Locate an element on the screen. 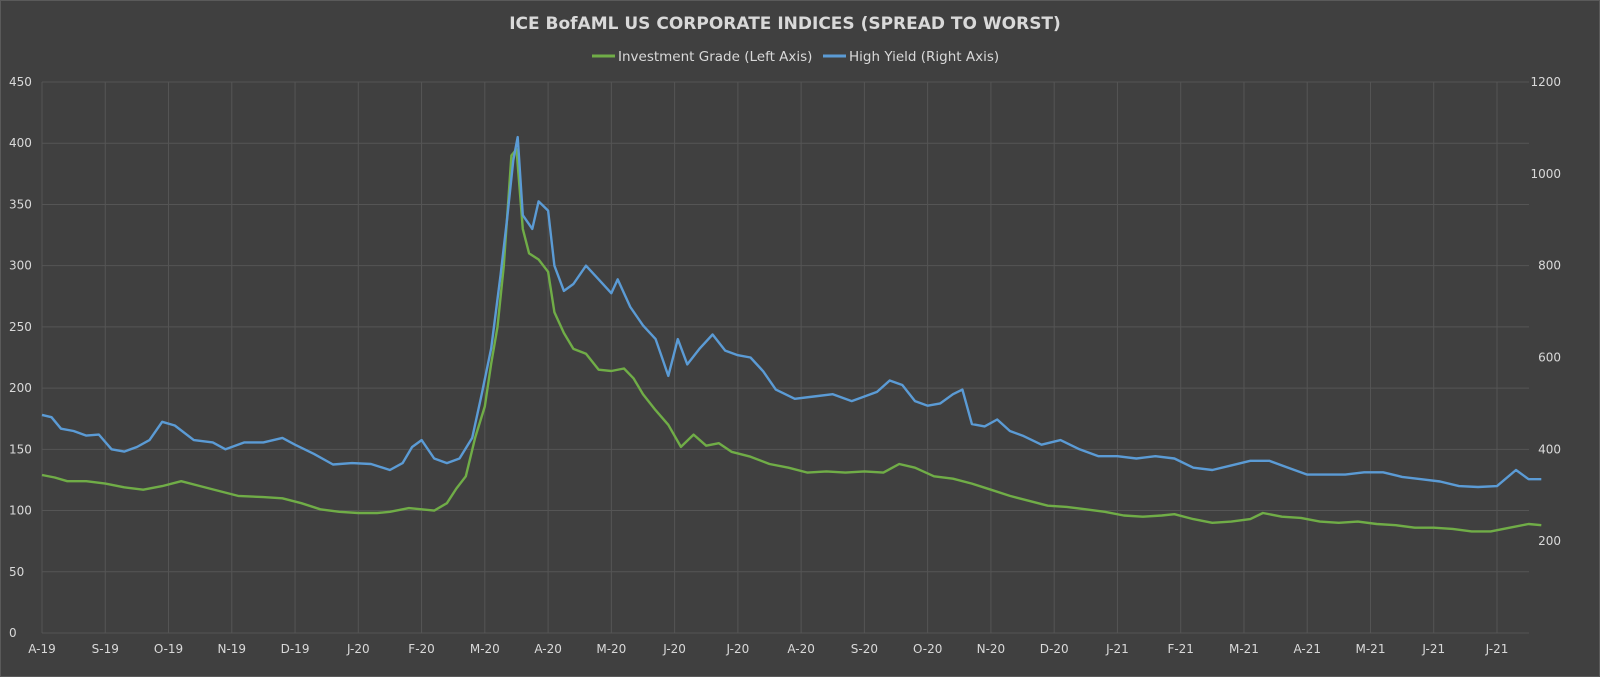  x-tick-label: N-20 is located at coordinates (991, 649).